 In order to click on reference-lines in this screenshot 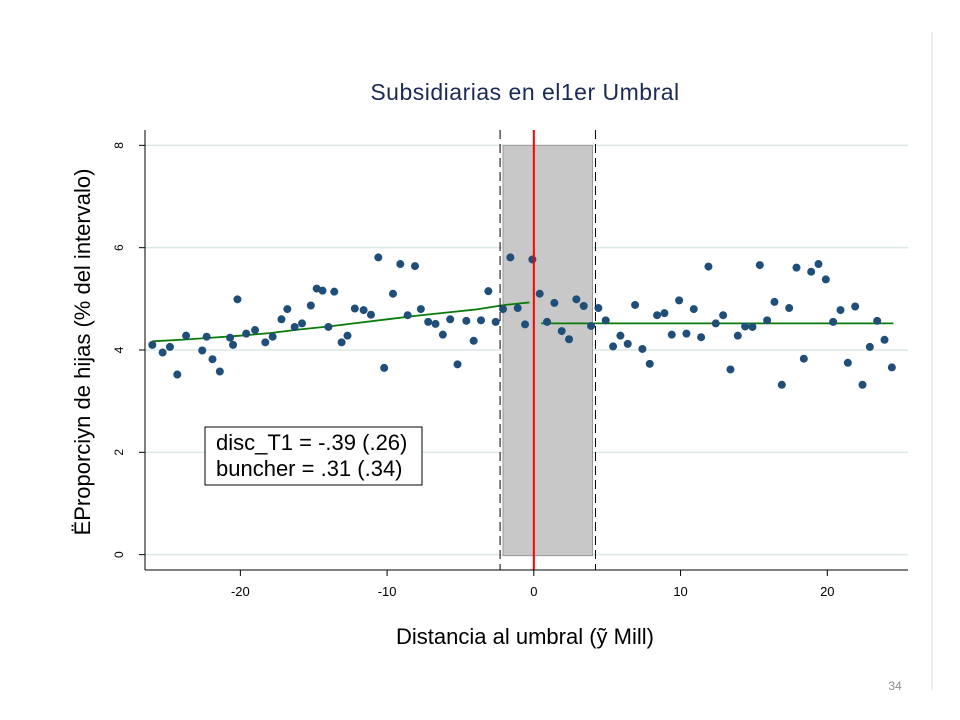, I will do `click(547, 350)`.